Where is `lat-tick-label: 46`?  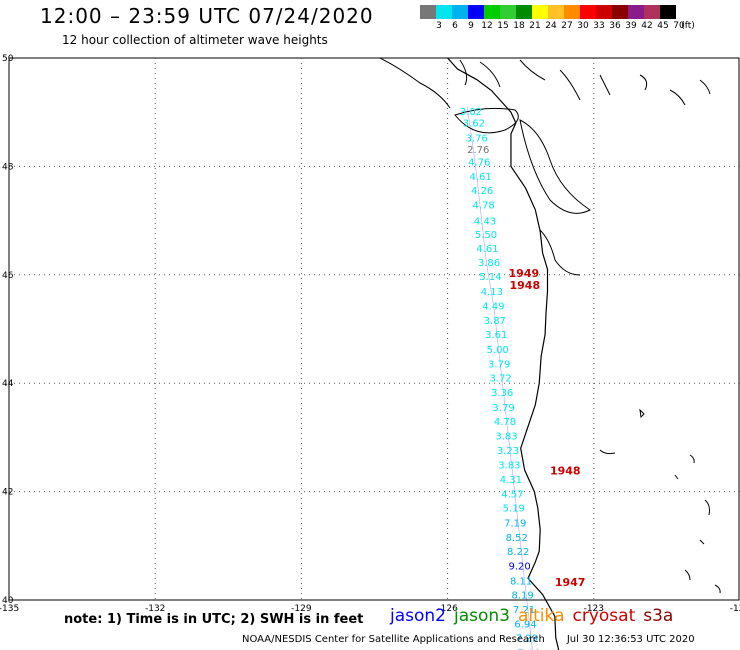 lat-tick-label: 46 is located at coordinates (8, 276).